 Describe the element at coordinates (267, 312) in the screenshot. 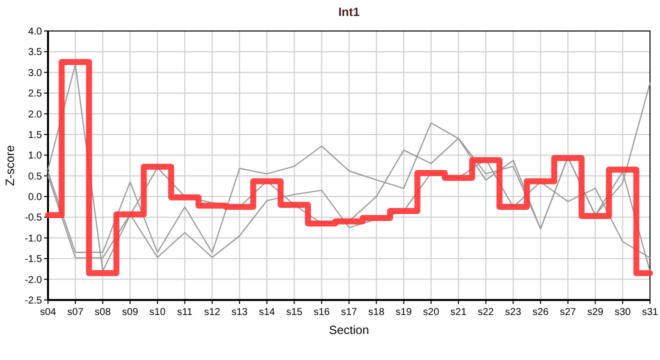

I see `x-tick-label: s14` at that location.